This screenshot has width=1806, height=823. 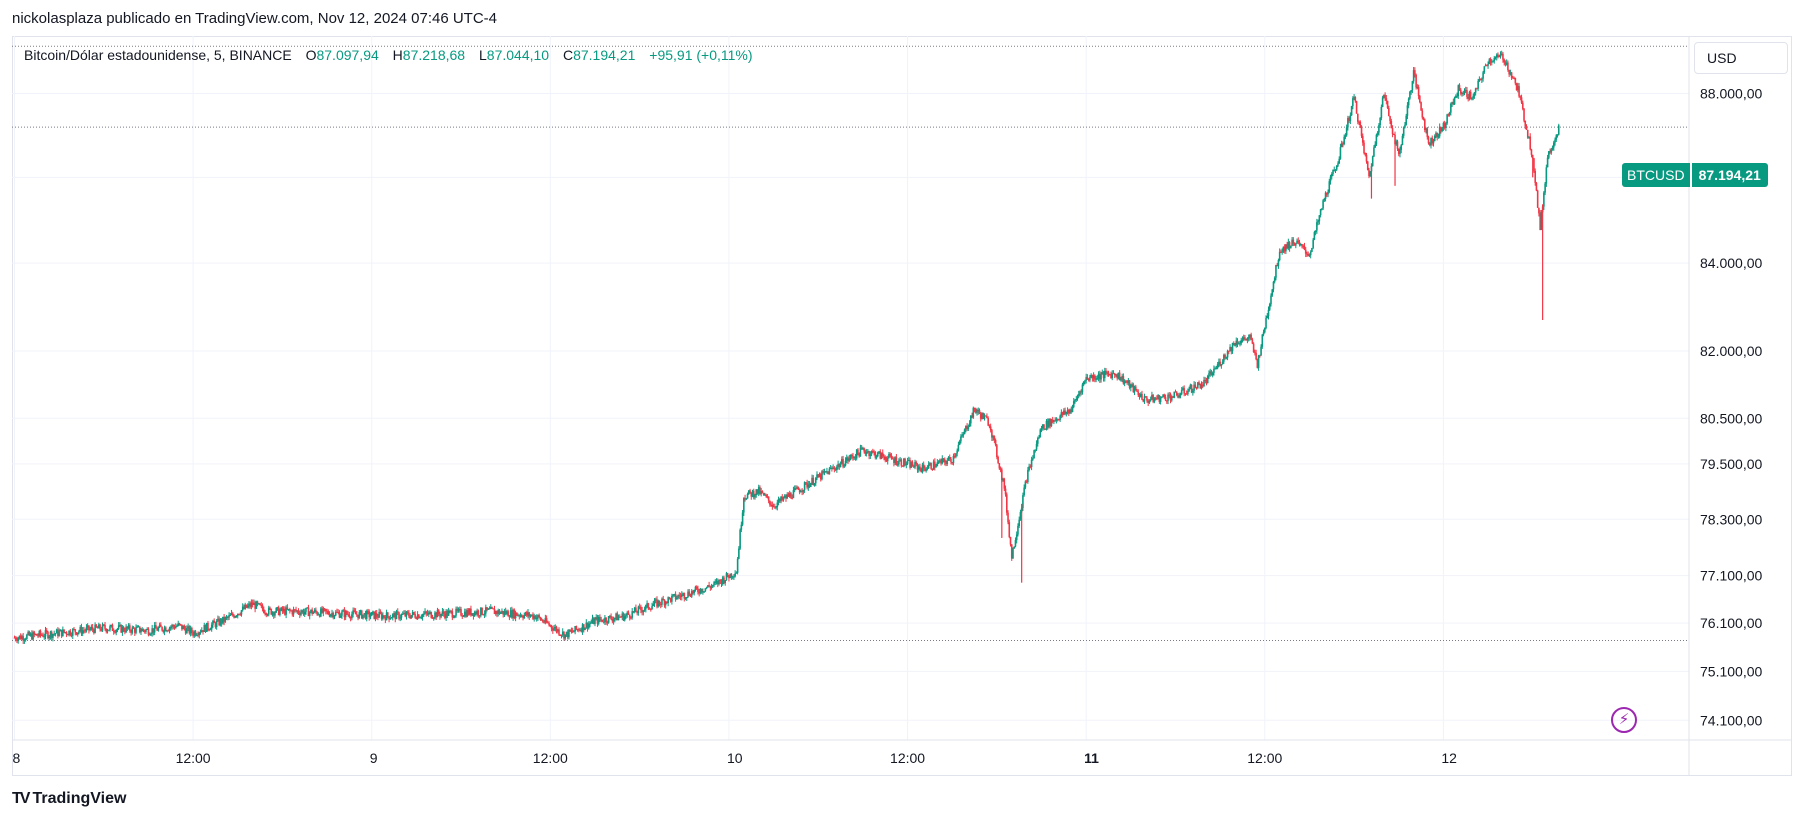 What do you see at coordinates (701, 55) in the screenshot?
I see `legend-change: +95,91 (+0,11%)` at bounding box center [701, 55].